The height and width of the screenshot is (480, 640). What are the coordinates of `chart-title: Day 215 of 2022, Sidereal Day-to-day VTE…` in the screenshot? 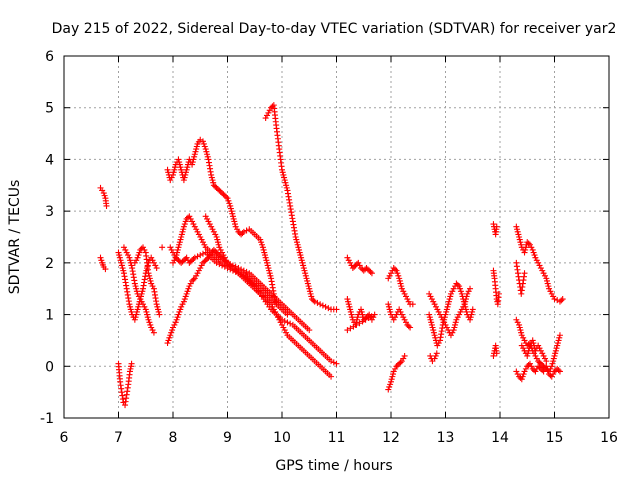 It's located at (334, 29).